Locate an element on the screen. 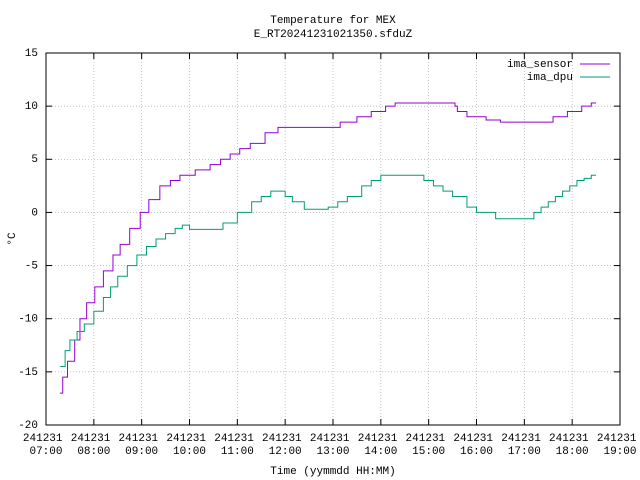 The height and width of the screenshot is (480, 640). x-tick-label: 241231 09:00 is located at coordinates (142, 445).